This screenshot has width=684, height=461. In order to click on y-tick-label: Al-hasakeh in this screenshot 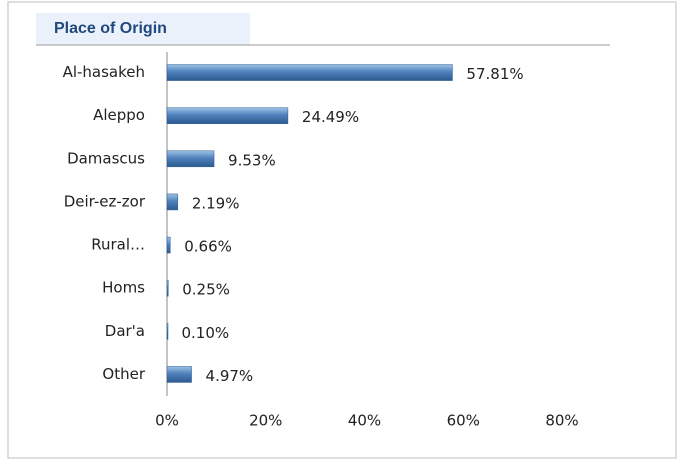, I will do `click(104, 72)`.